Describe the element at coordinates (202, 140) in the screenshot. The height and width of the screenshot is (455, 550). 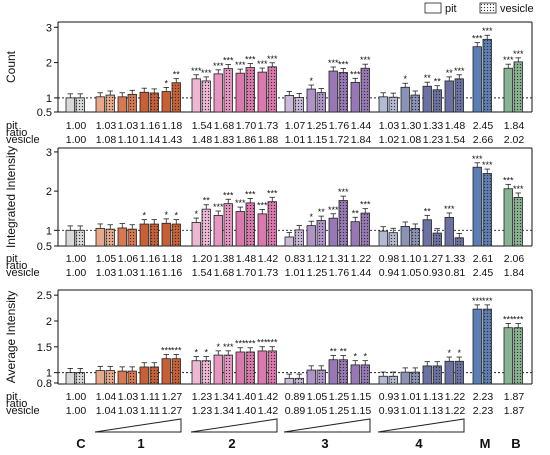
I see `value-vesicle: 1.48` at that location.